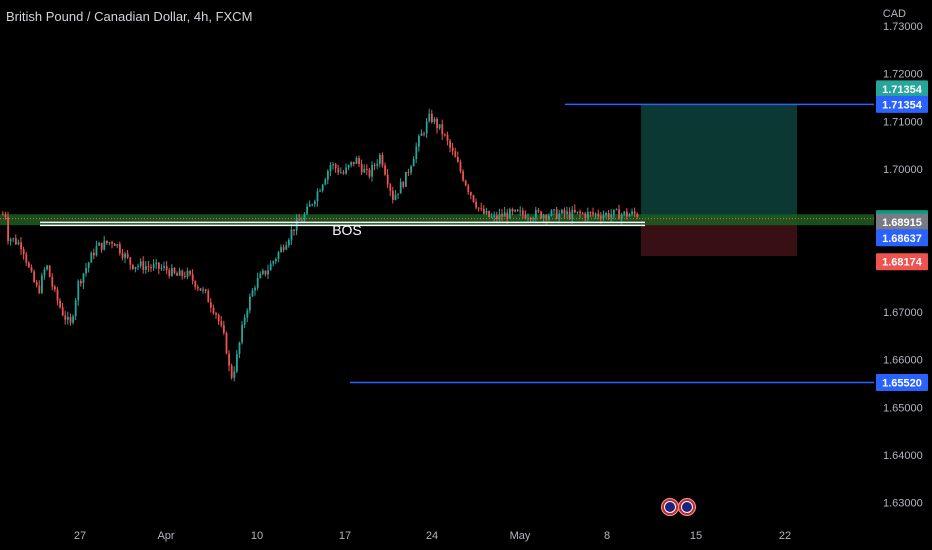  I want to click on y-tick-label: 1.67000, so click(903, 313).